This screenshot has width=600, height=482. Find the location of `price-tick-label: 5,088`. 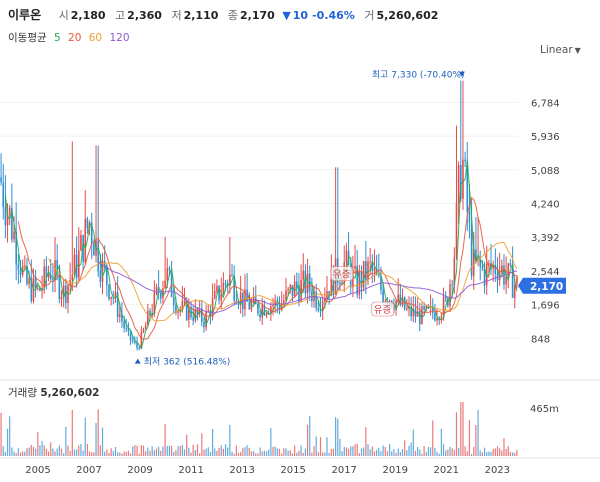

price-tick-label: 5,088 is located at coordinates (545, 171).